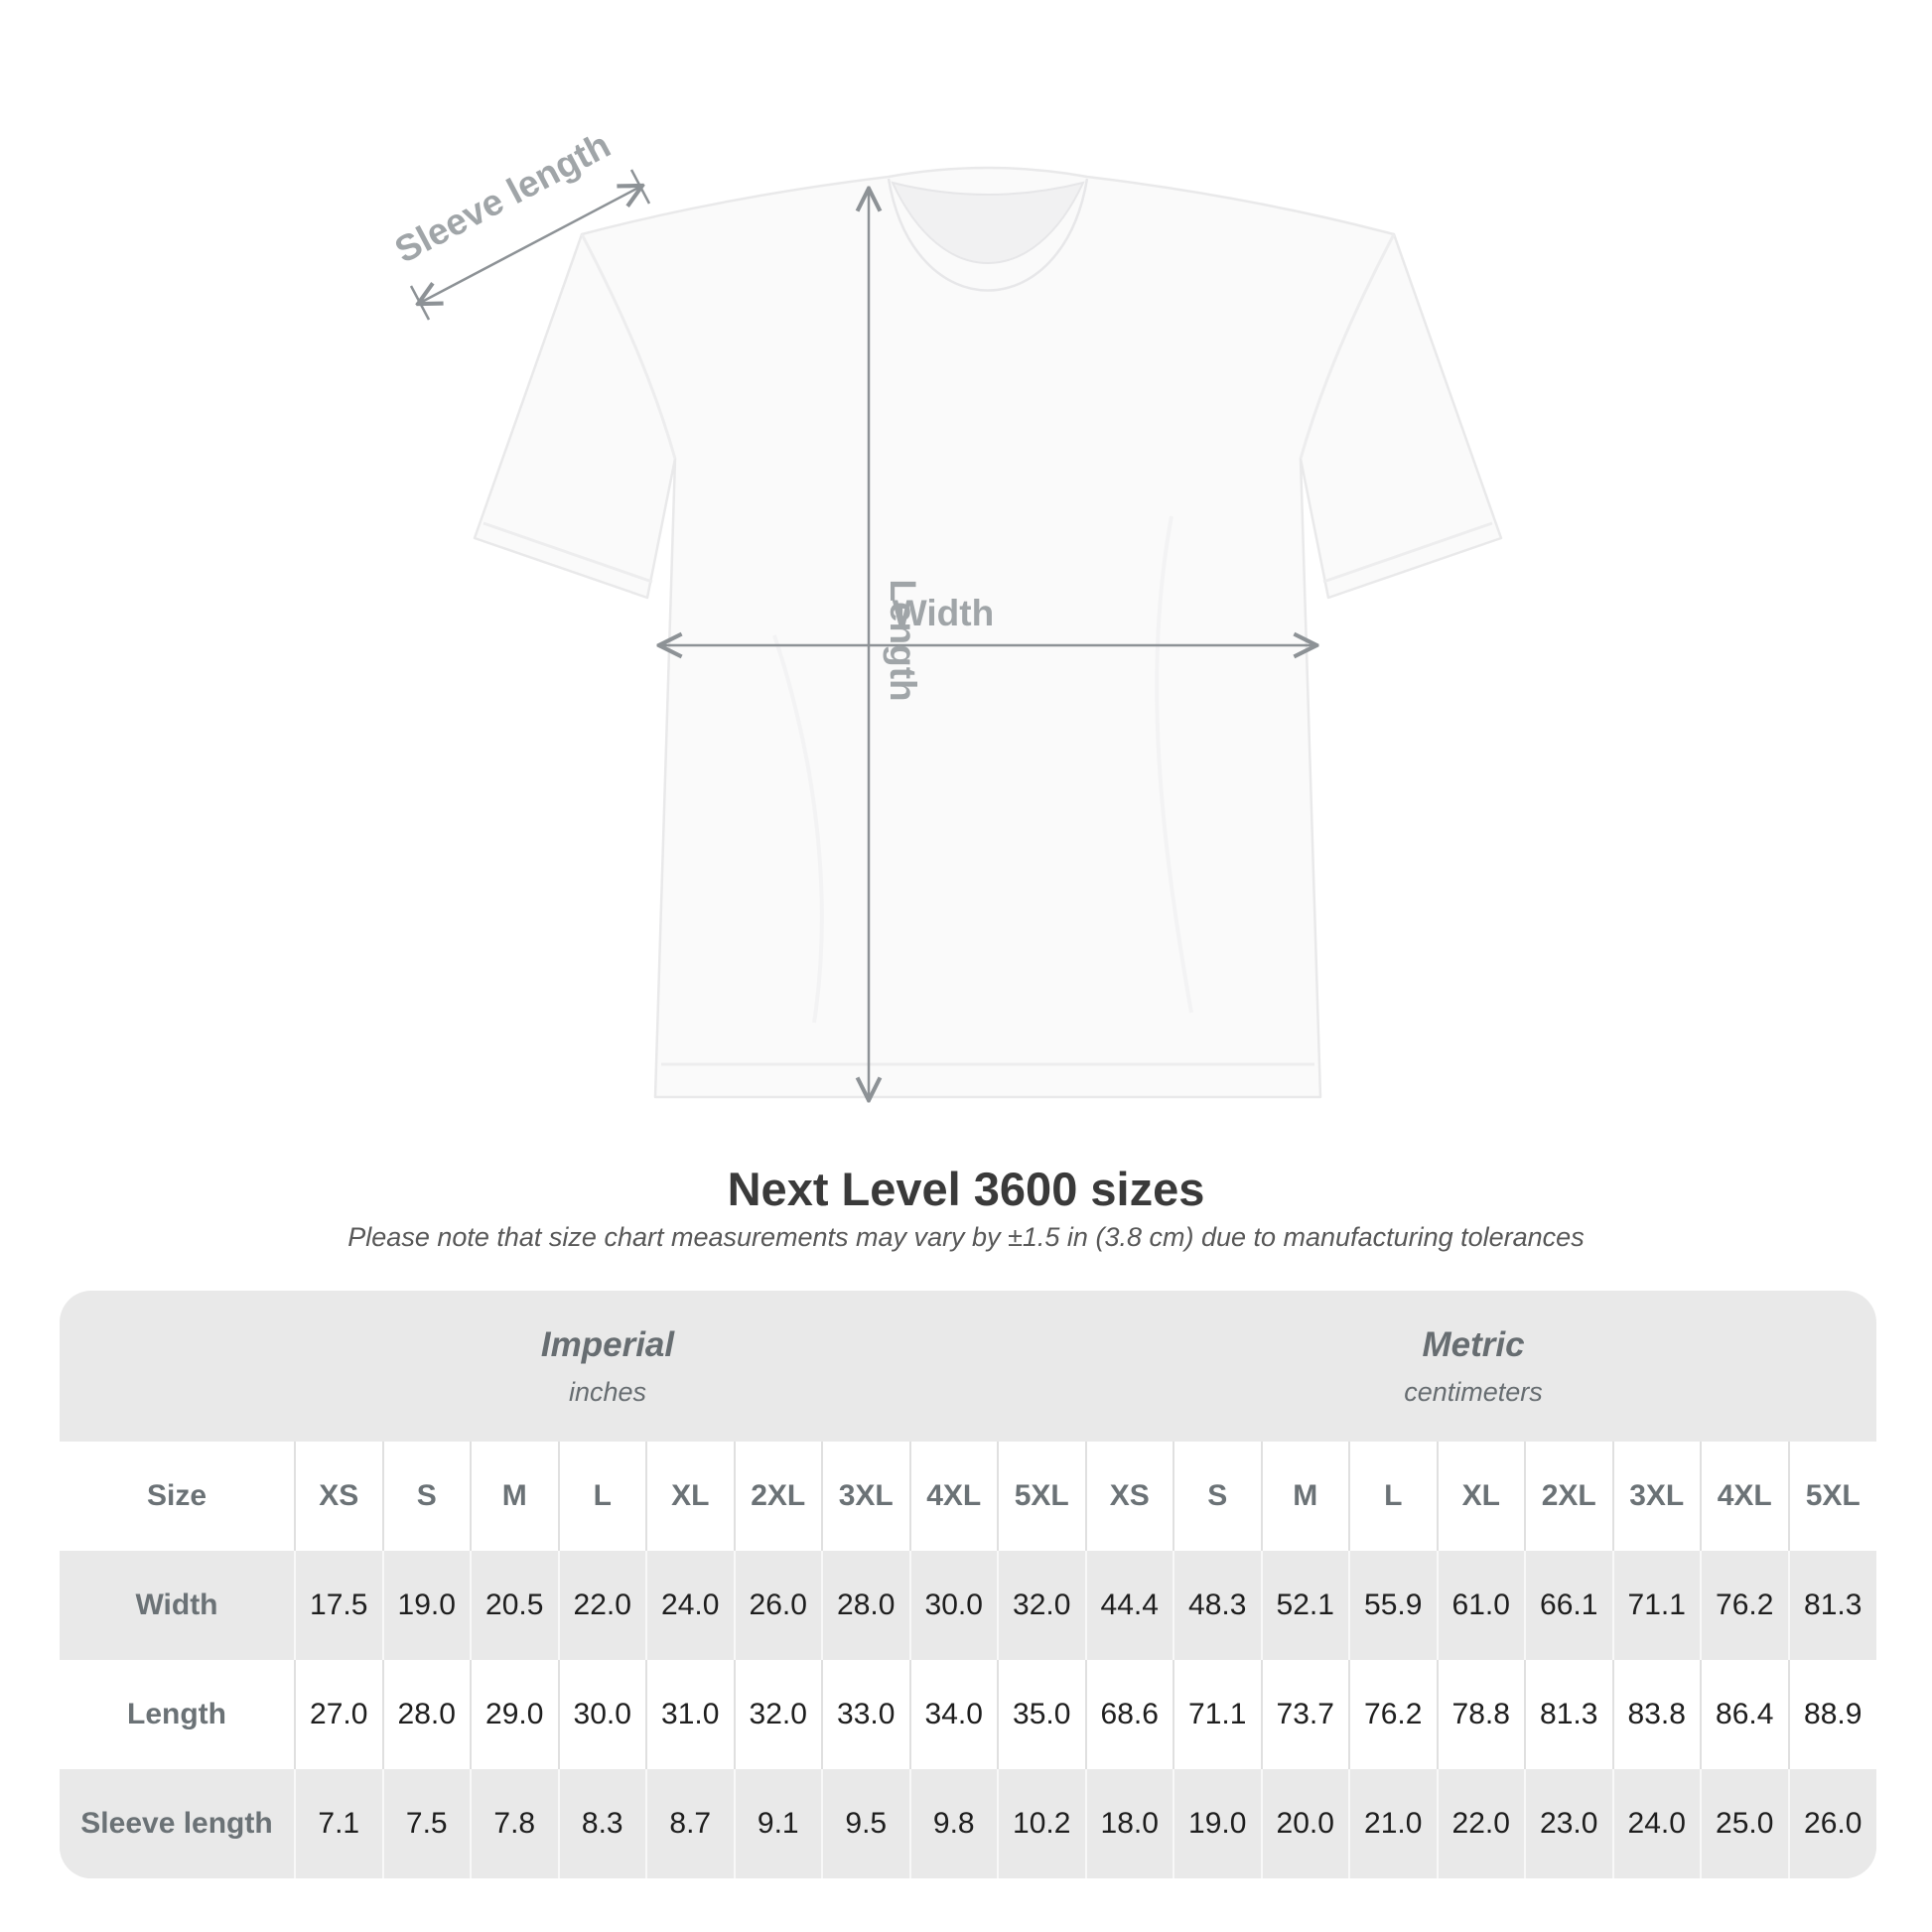 This screenshot has height=1932, width=1932. I want to click on measurement-value: 83.8, so click(1656, 1714).